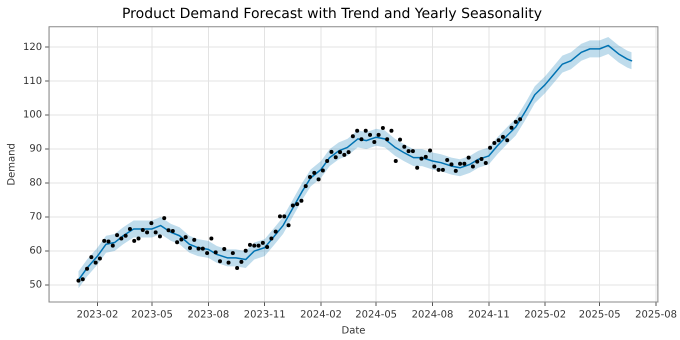 Image resolution: width=680 pixels, height=340 pixels. Describe the element at coordinates (376, 315) in the screenshot. I see `x-tick-label: 2024-05` at that location.